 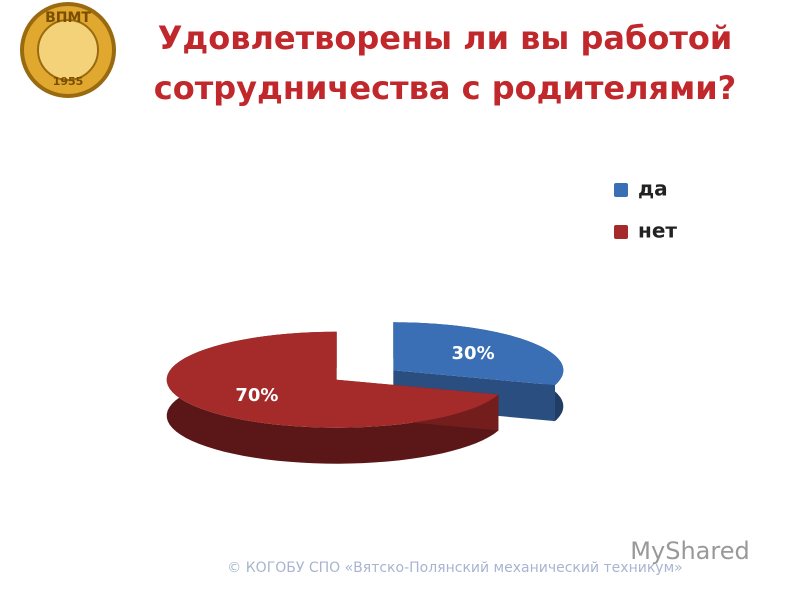 I want to click on legend-label: нет, so click(x=657, y=231).